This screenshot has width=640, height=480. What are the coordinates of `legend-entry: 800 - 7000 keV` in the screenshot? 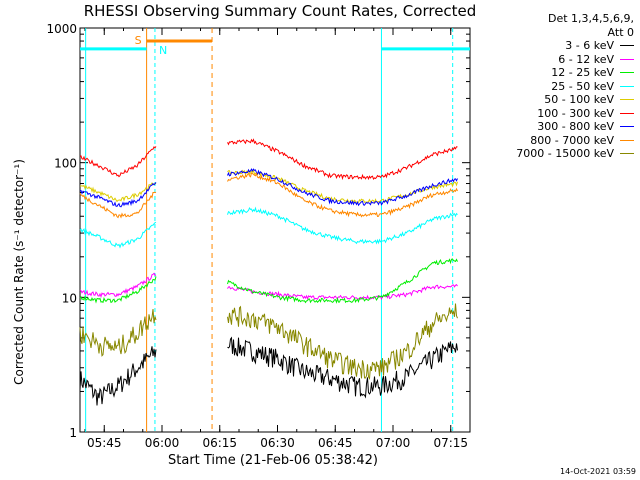 It's located at (575, 141).